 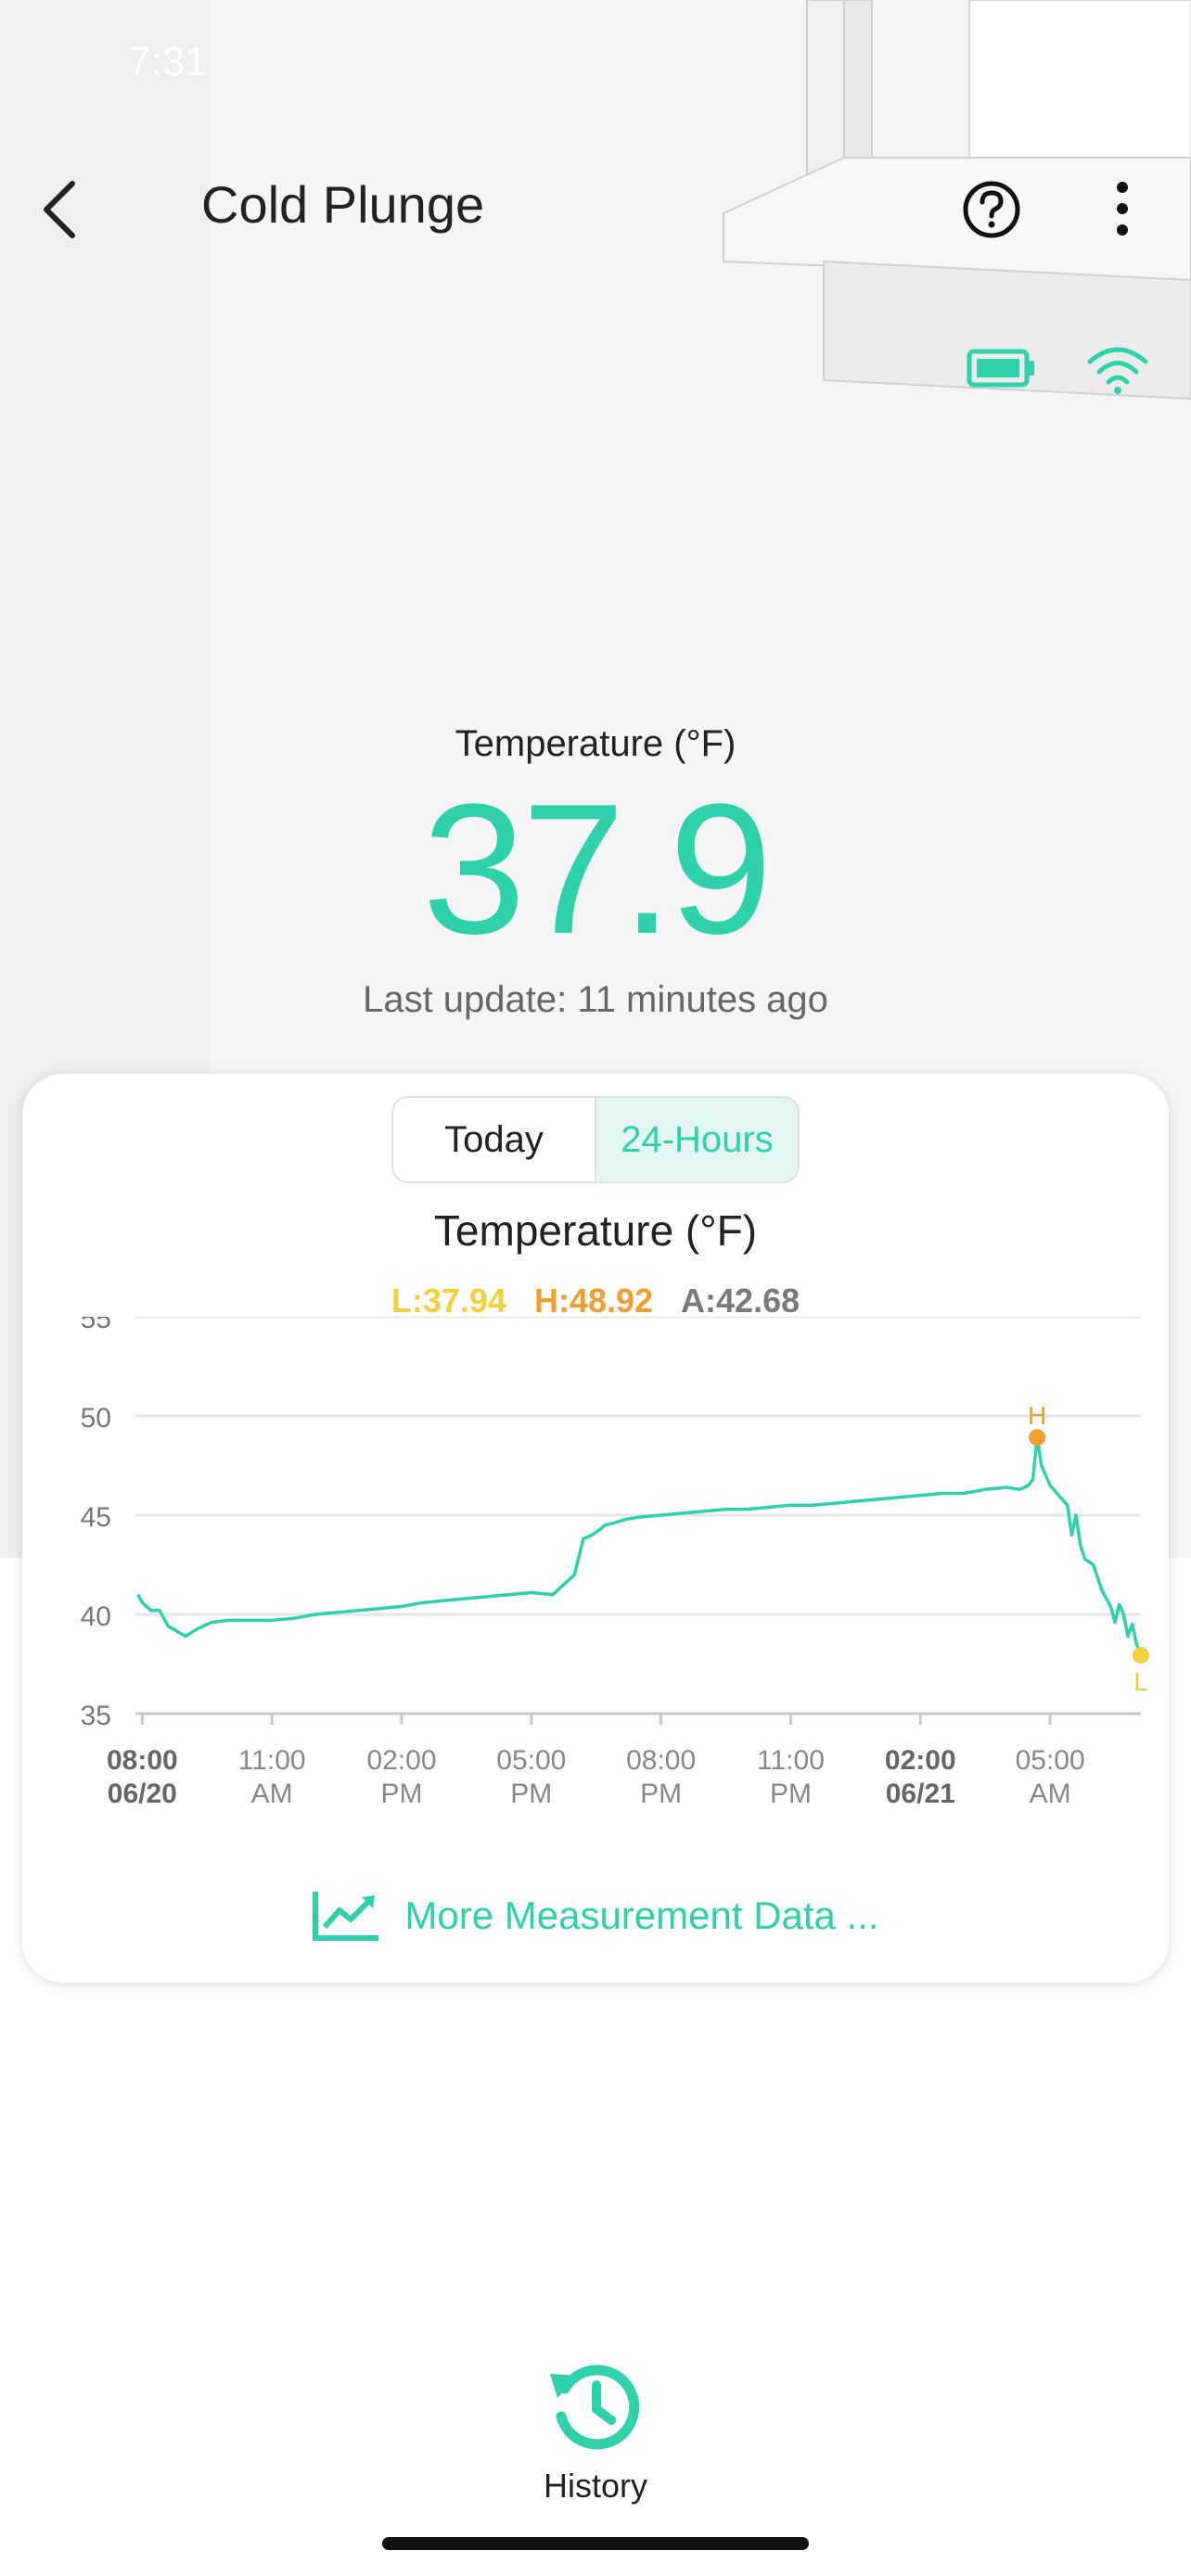 I want to click on temperature-label: Temperature (°F), so click(x=595, y=743).